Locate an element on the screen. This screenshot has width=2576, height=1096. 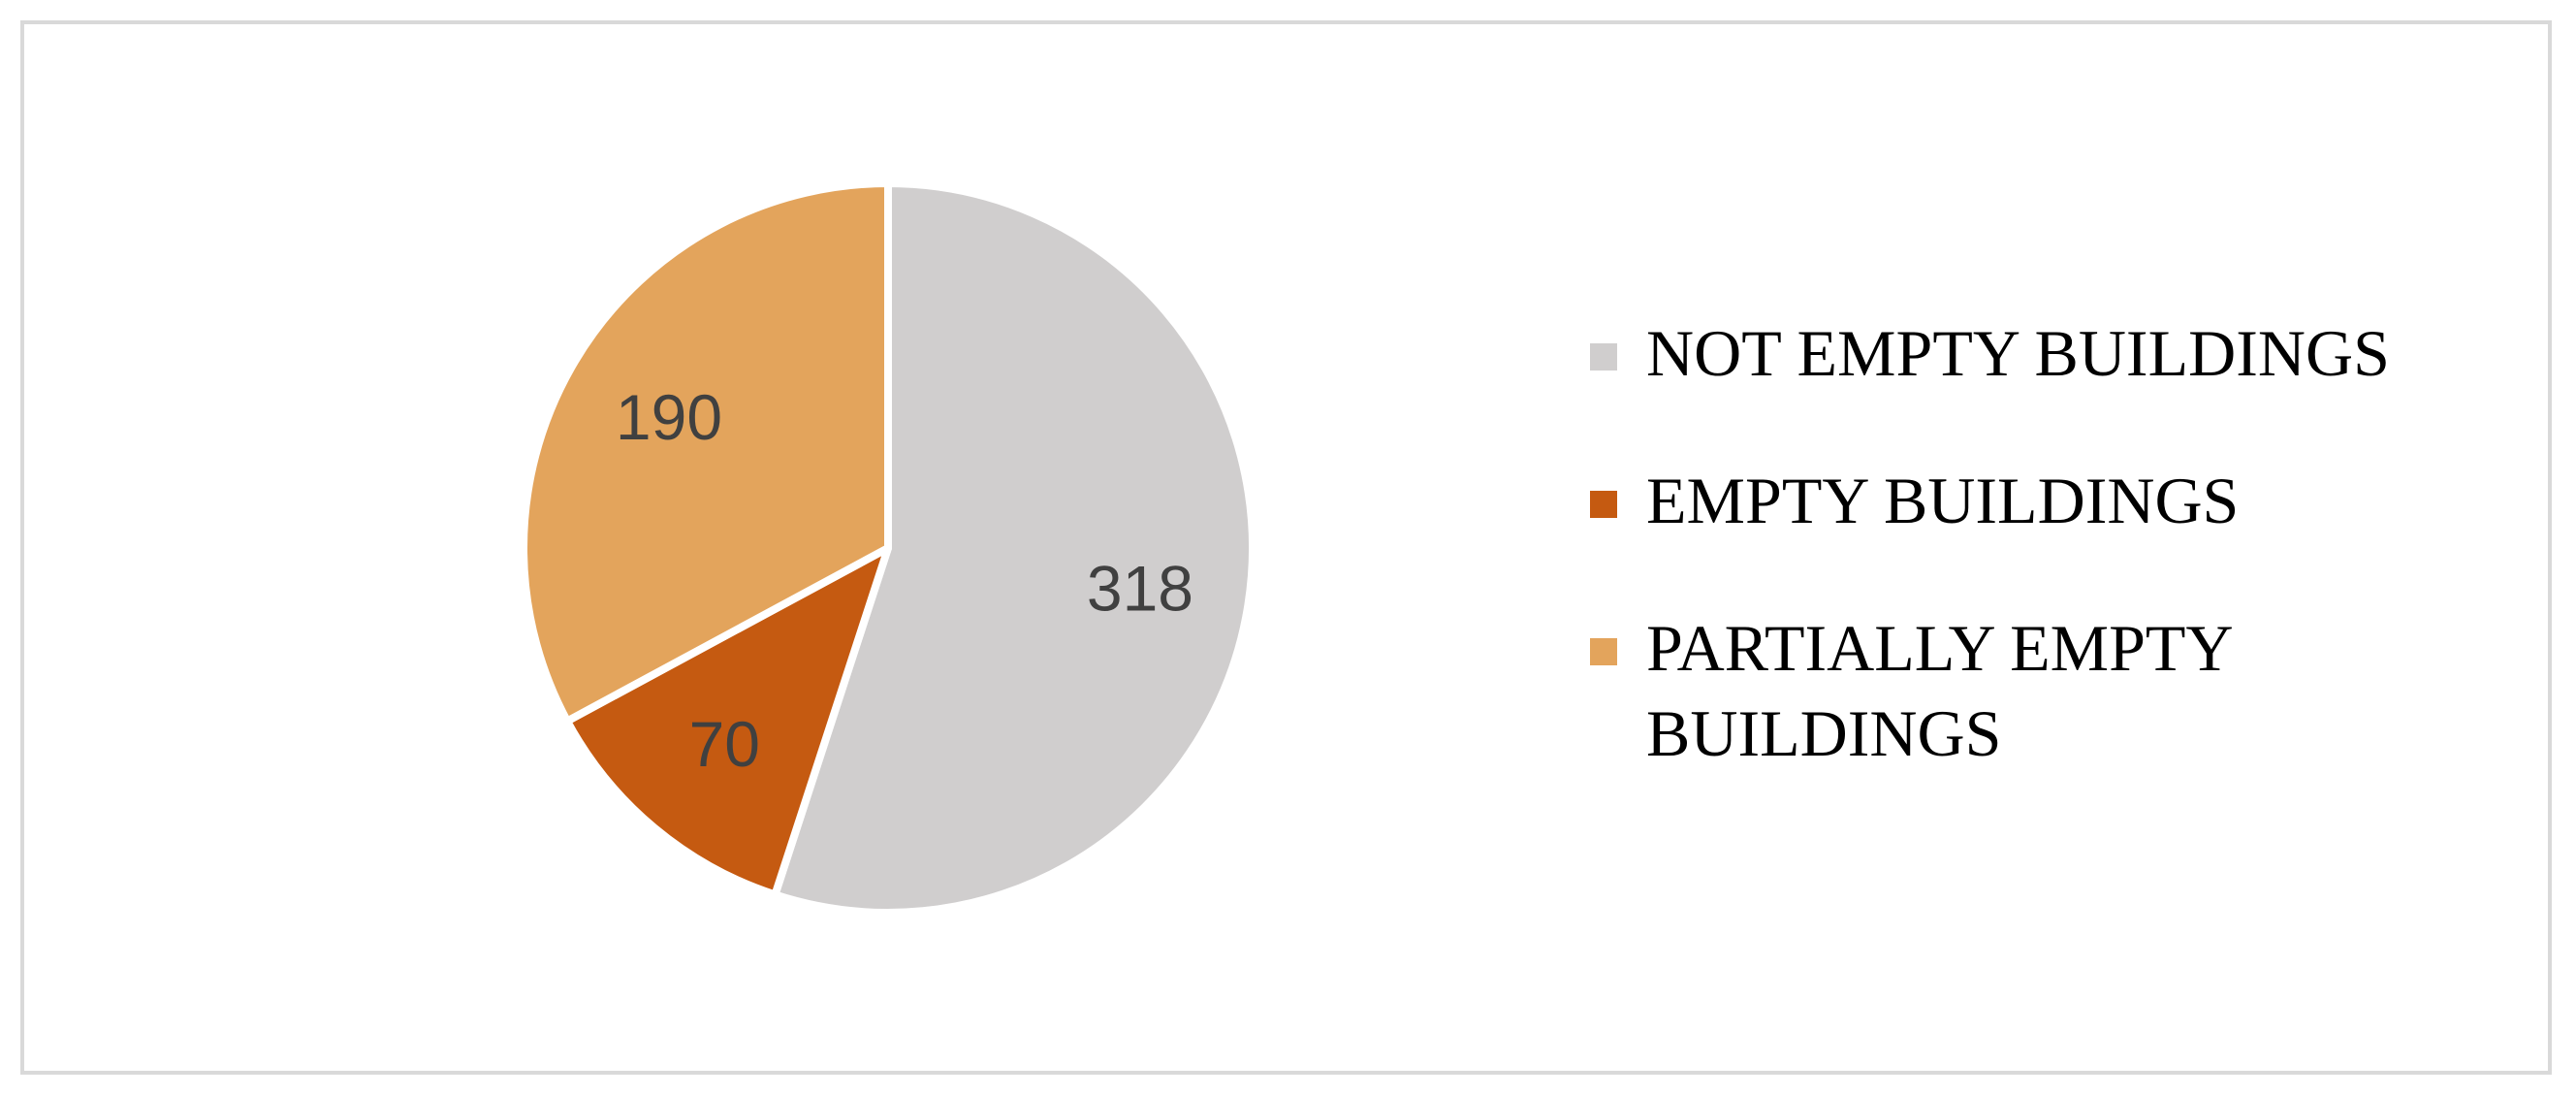
legend-swatch-not-empty is located at coordinates (1604, 357).